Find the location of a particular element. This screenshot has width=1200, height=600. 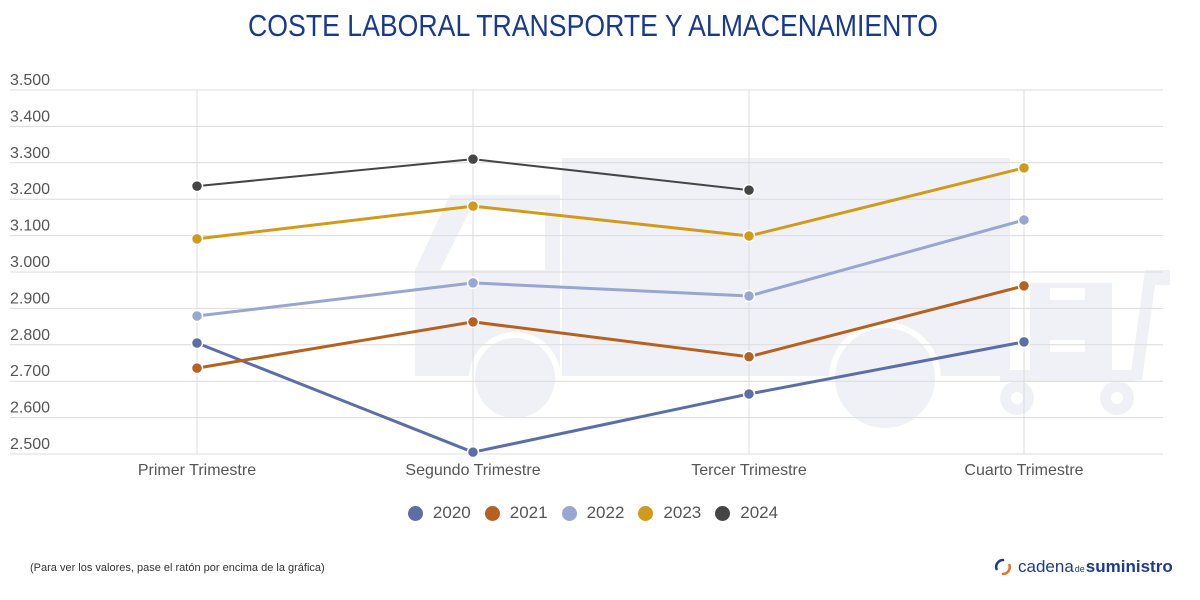

y-tick-label: 3.500 is located at coordinates (30, 80).